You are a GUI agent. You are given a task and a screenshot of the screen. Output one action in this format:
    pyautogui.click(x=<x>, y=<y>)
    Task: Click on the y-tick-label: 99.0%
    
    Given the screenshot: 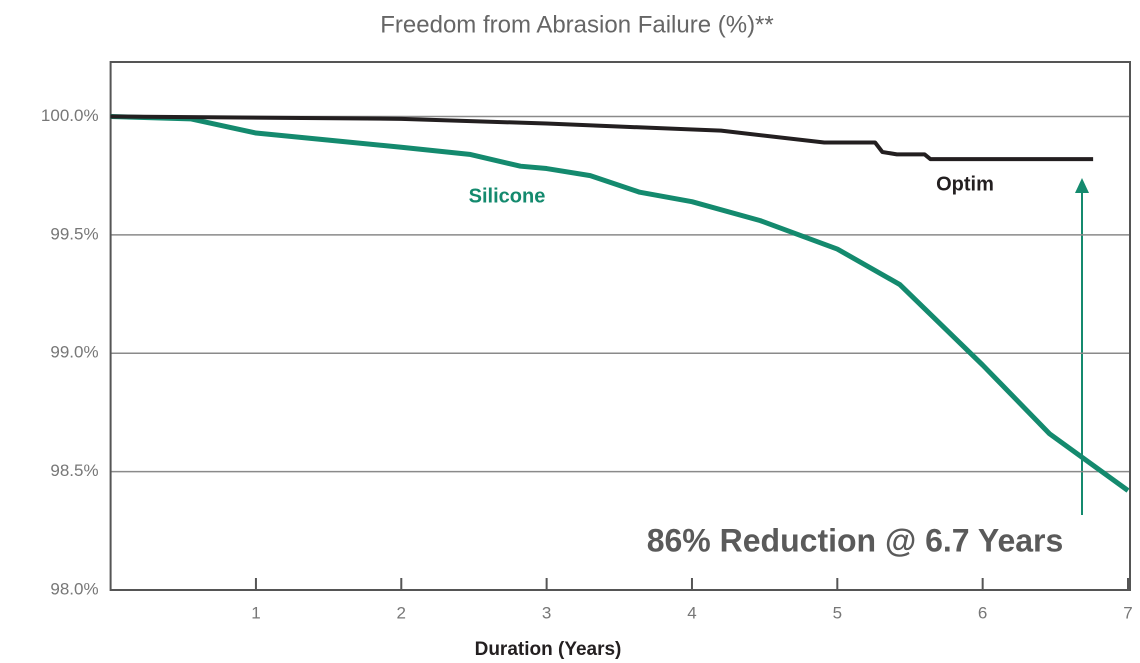 What is the action you would take?
    pyautogui.click(x=74, y=352)
    